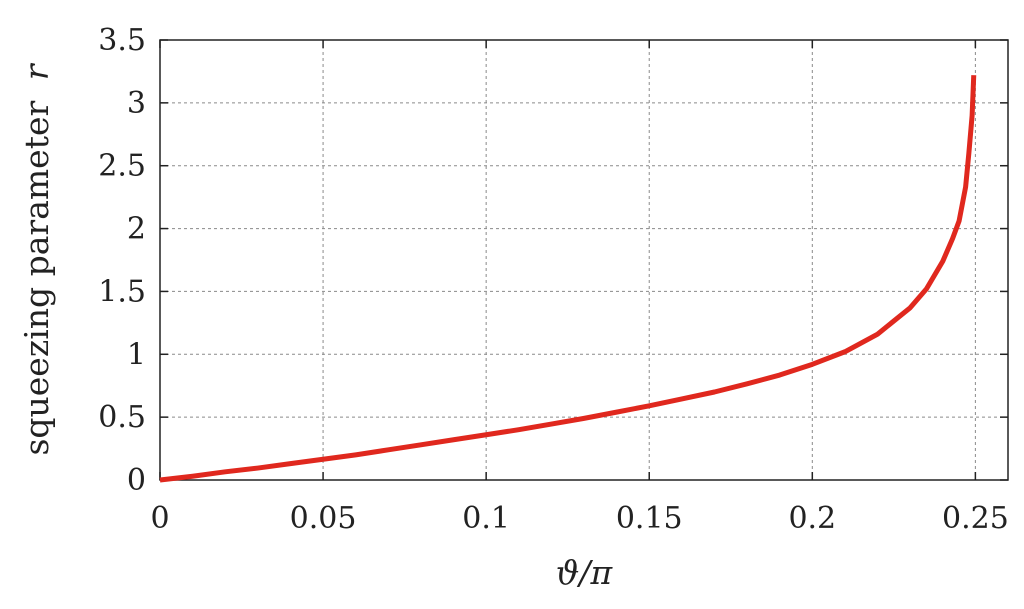 The width and height of the screenshot is (1024, 609). Describe the element at coordinates (122, 417) in the screenshot. I see `y-tick-label: 0.5` at that location.